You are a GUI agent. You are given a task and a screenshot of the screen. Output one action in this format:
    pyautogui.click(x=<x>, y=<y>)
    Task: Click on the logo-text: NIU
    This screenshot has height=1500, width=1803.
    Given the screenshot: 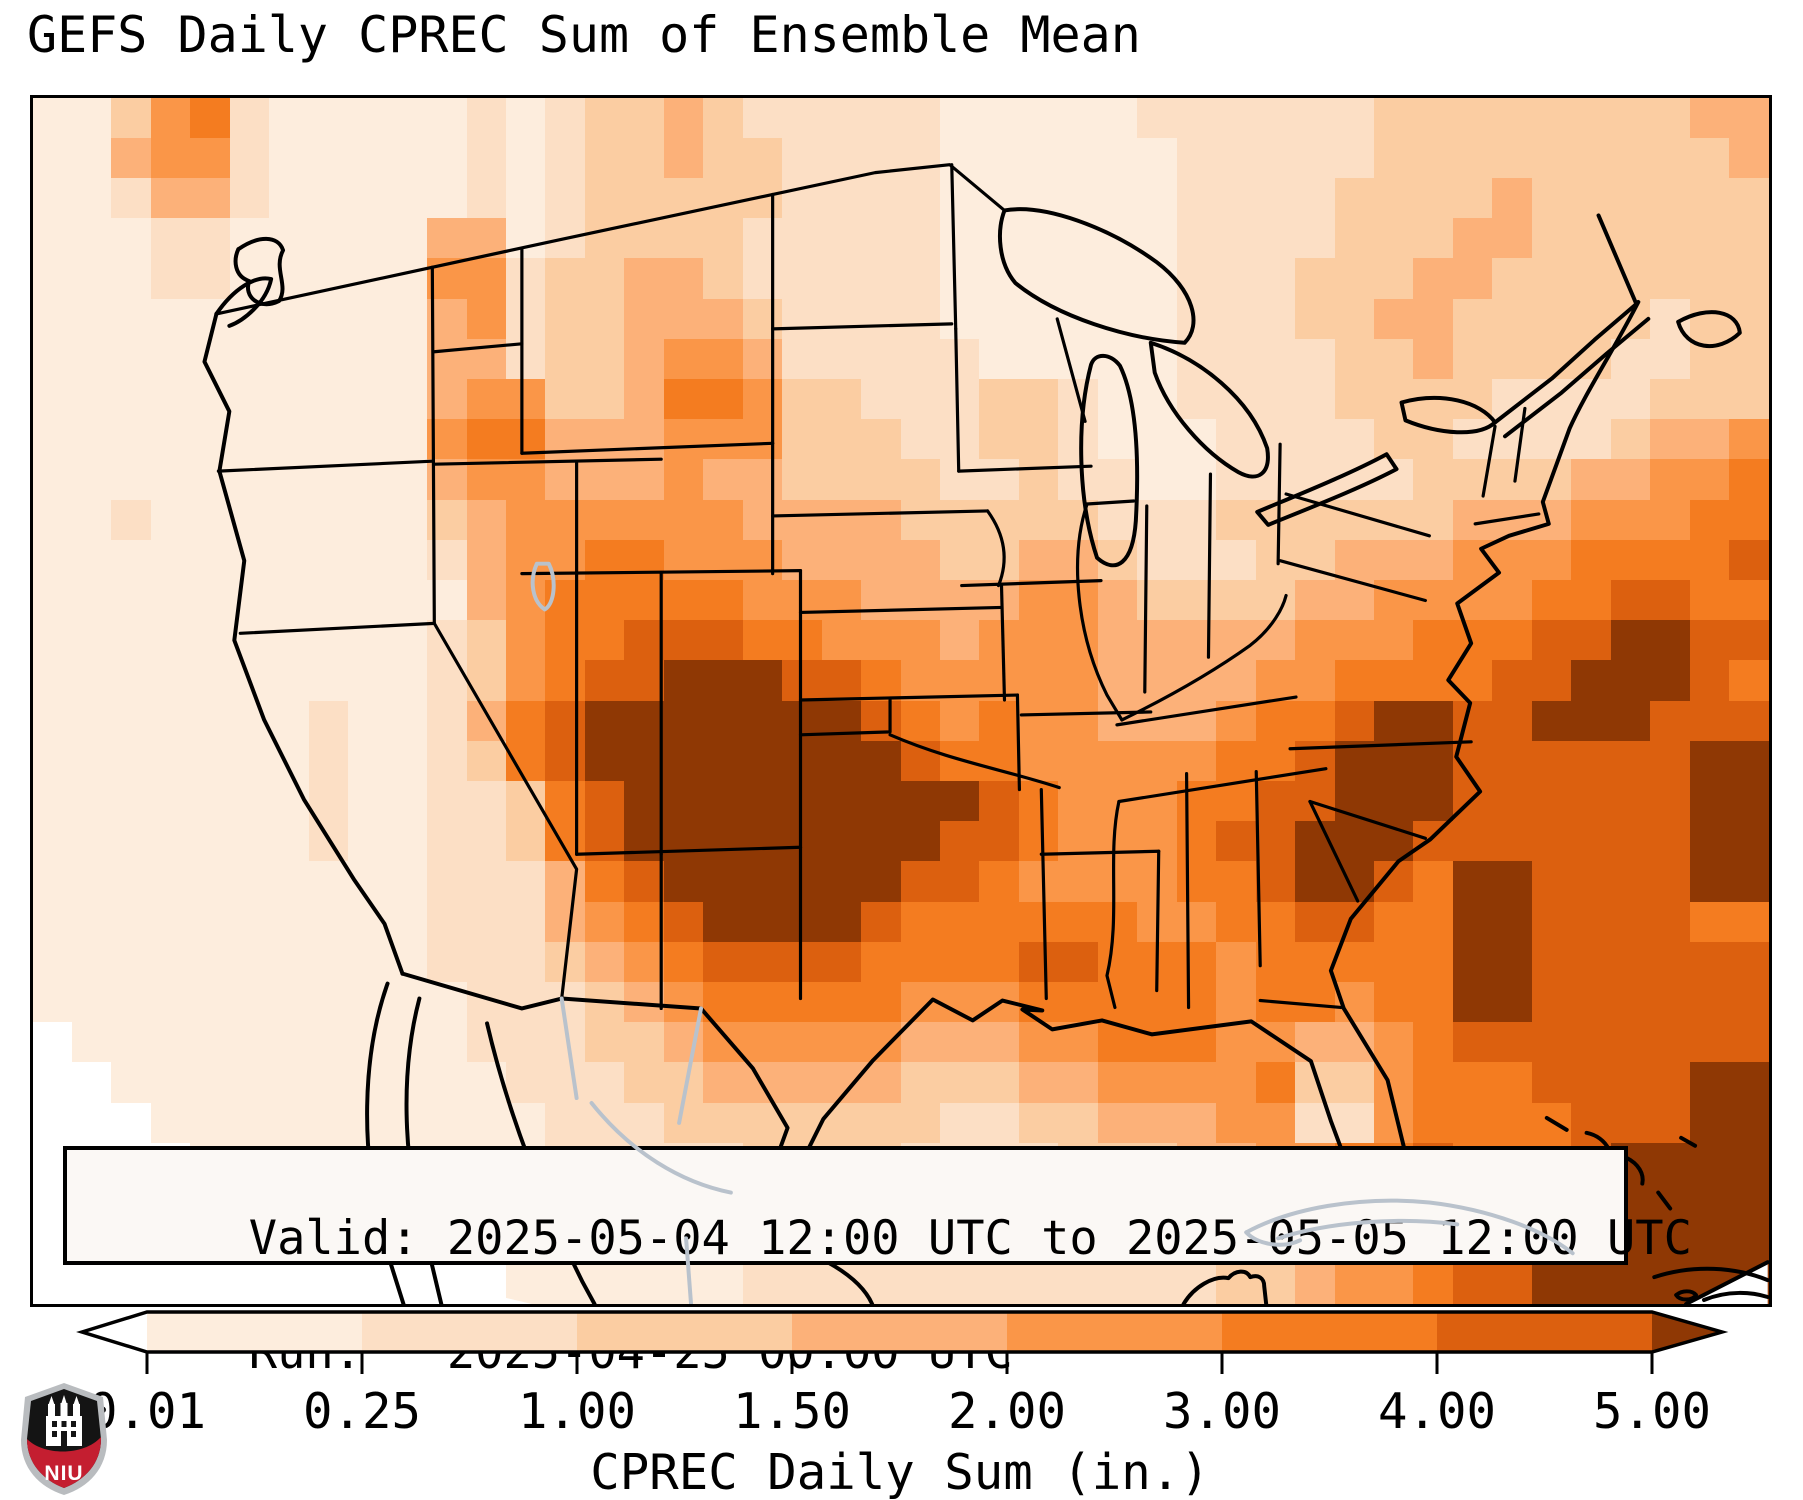 What is the action you would take?
    pyautogui.click(x=63, y=1473)
    